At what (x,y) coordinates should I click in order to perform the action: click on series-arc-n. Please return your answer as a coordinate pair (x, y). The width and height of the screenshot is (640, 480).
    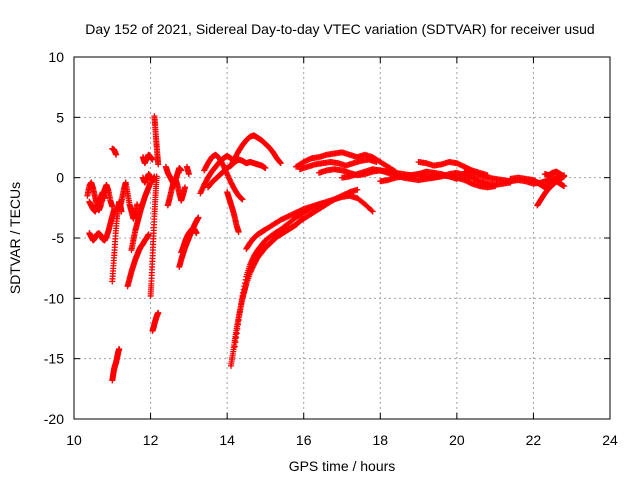
    Looking at the image, I should click on (156, 140).